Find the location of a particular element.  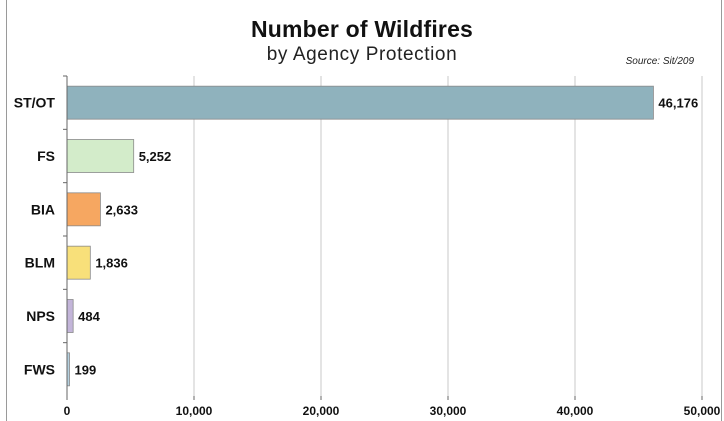

category-label: NPS is located at coordinates (40, 316).